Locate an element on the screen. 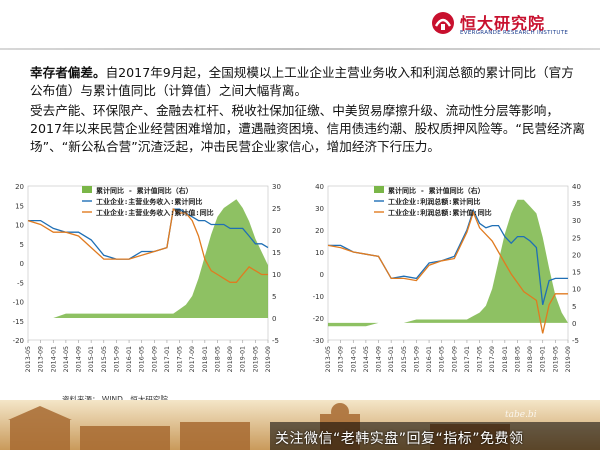 This screenshot has width=600, height=450. watermark: tabe.bi is located at coordinates (521, 415).